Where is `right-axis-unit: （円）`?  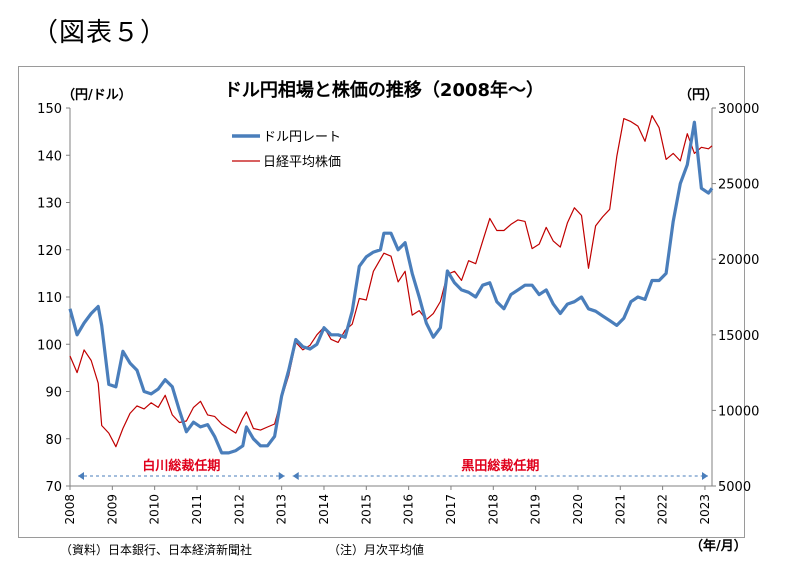
right-axis-unit: （円） is located at coordinates (698, 95).